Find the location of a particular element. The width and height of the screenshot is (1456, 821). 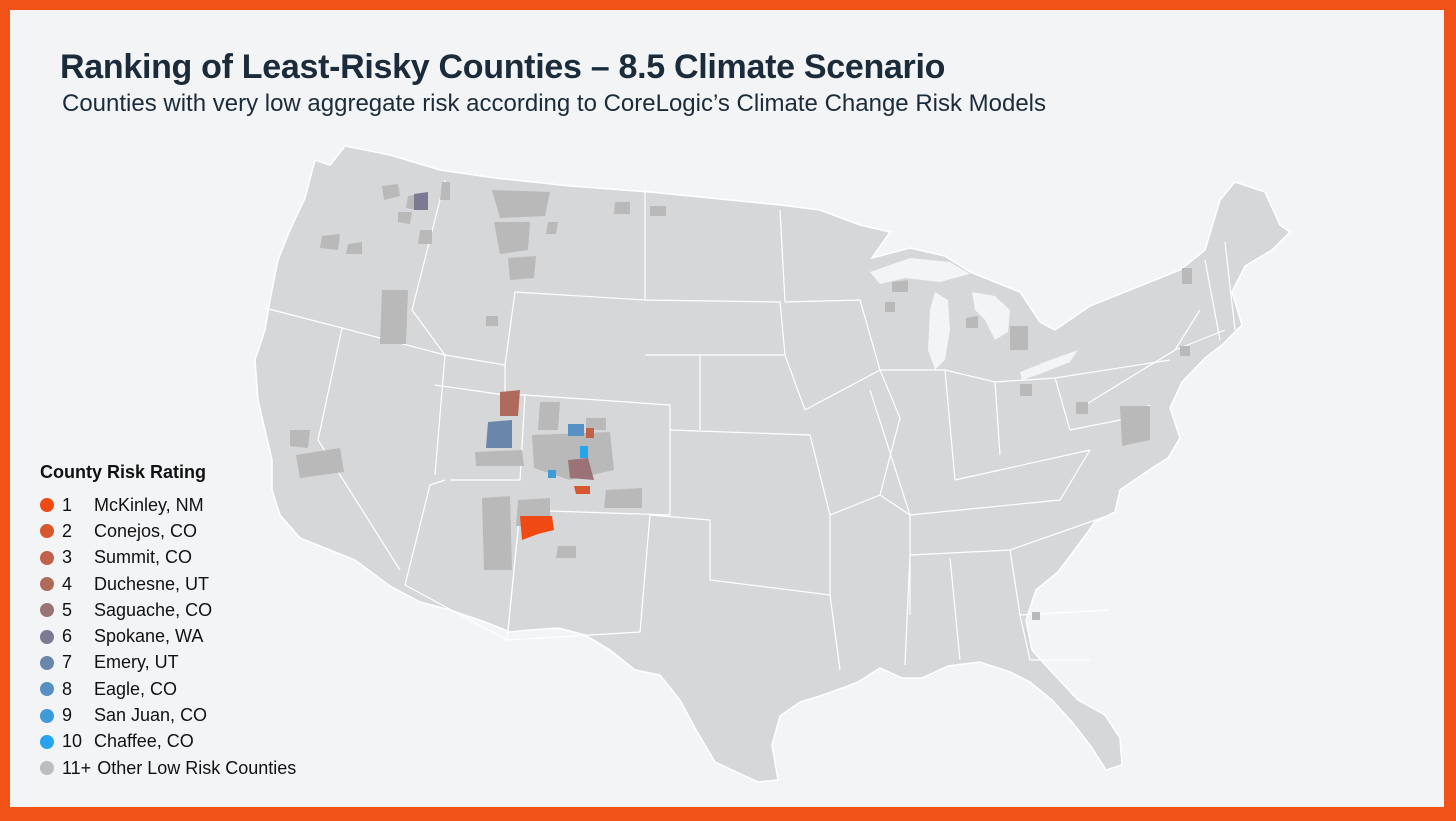

county-eagle-co is located at coordinates (576, 430).